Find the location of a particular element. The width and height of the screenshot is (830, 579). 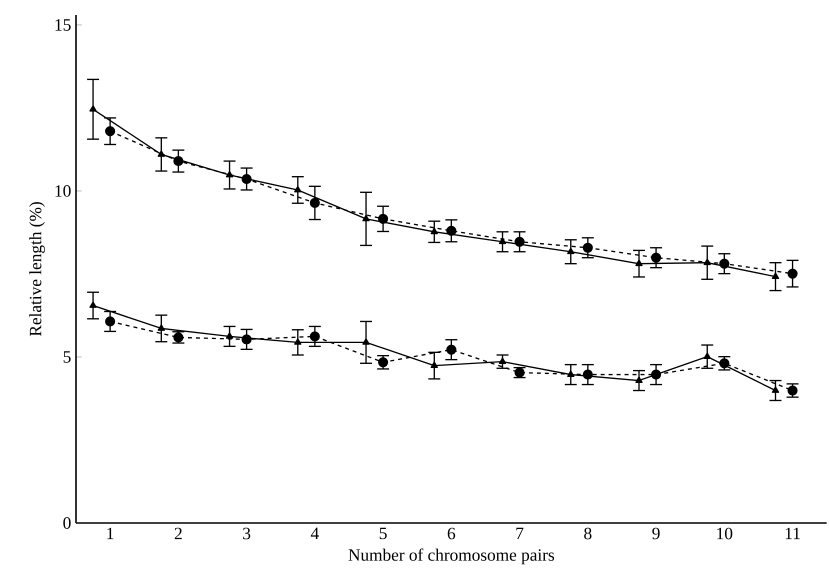

x-tick-label: 7 is located at coordinates (520, 533).